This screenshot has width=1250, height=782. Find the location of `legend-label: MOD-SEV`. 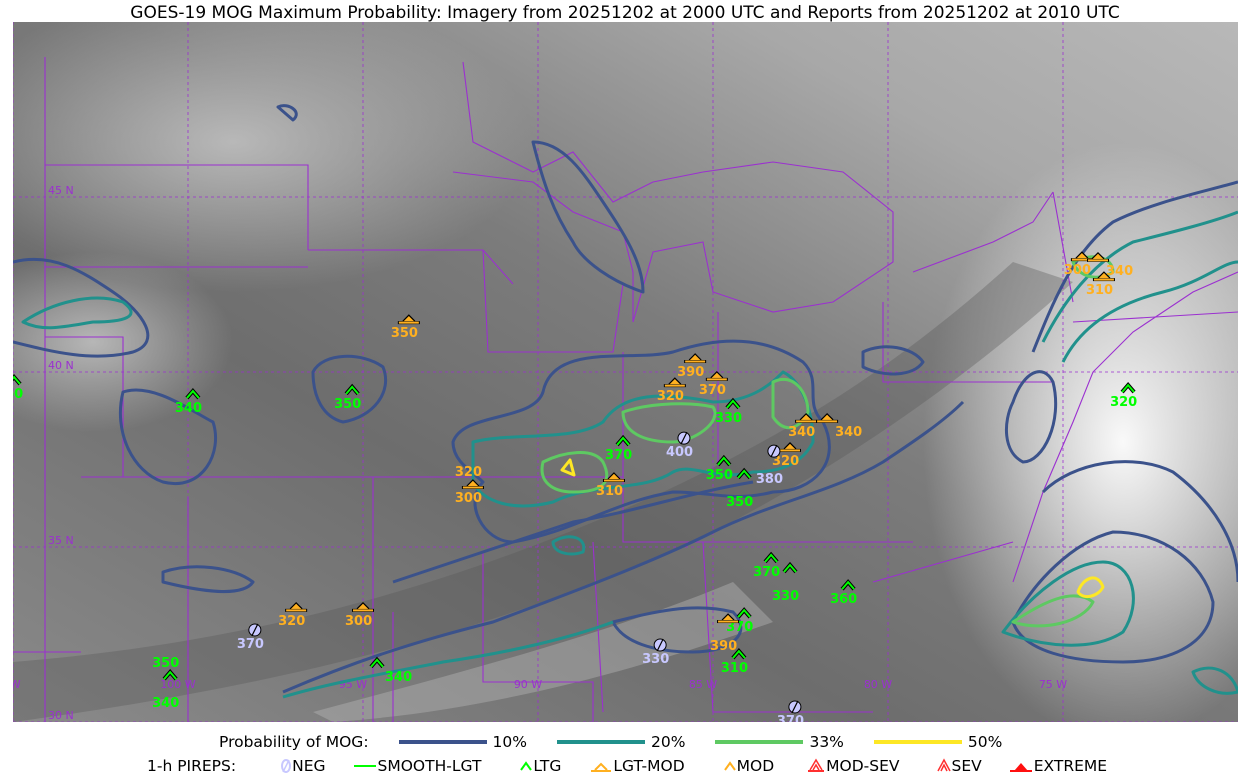

legend-label: MOD-SEV is located at coordinates (863, 766).